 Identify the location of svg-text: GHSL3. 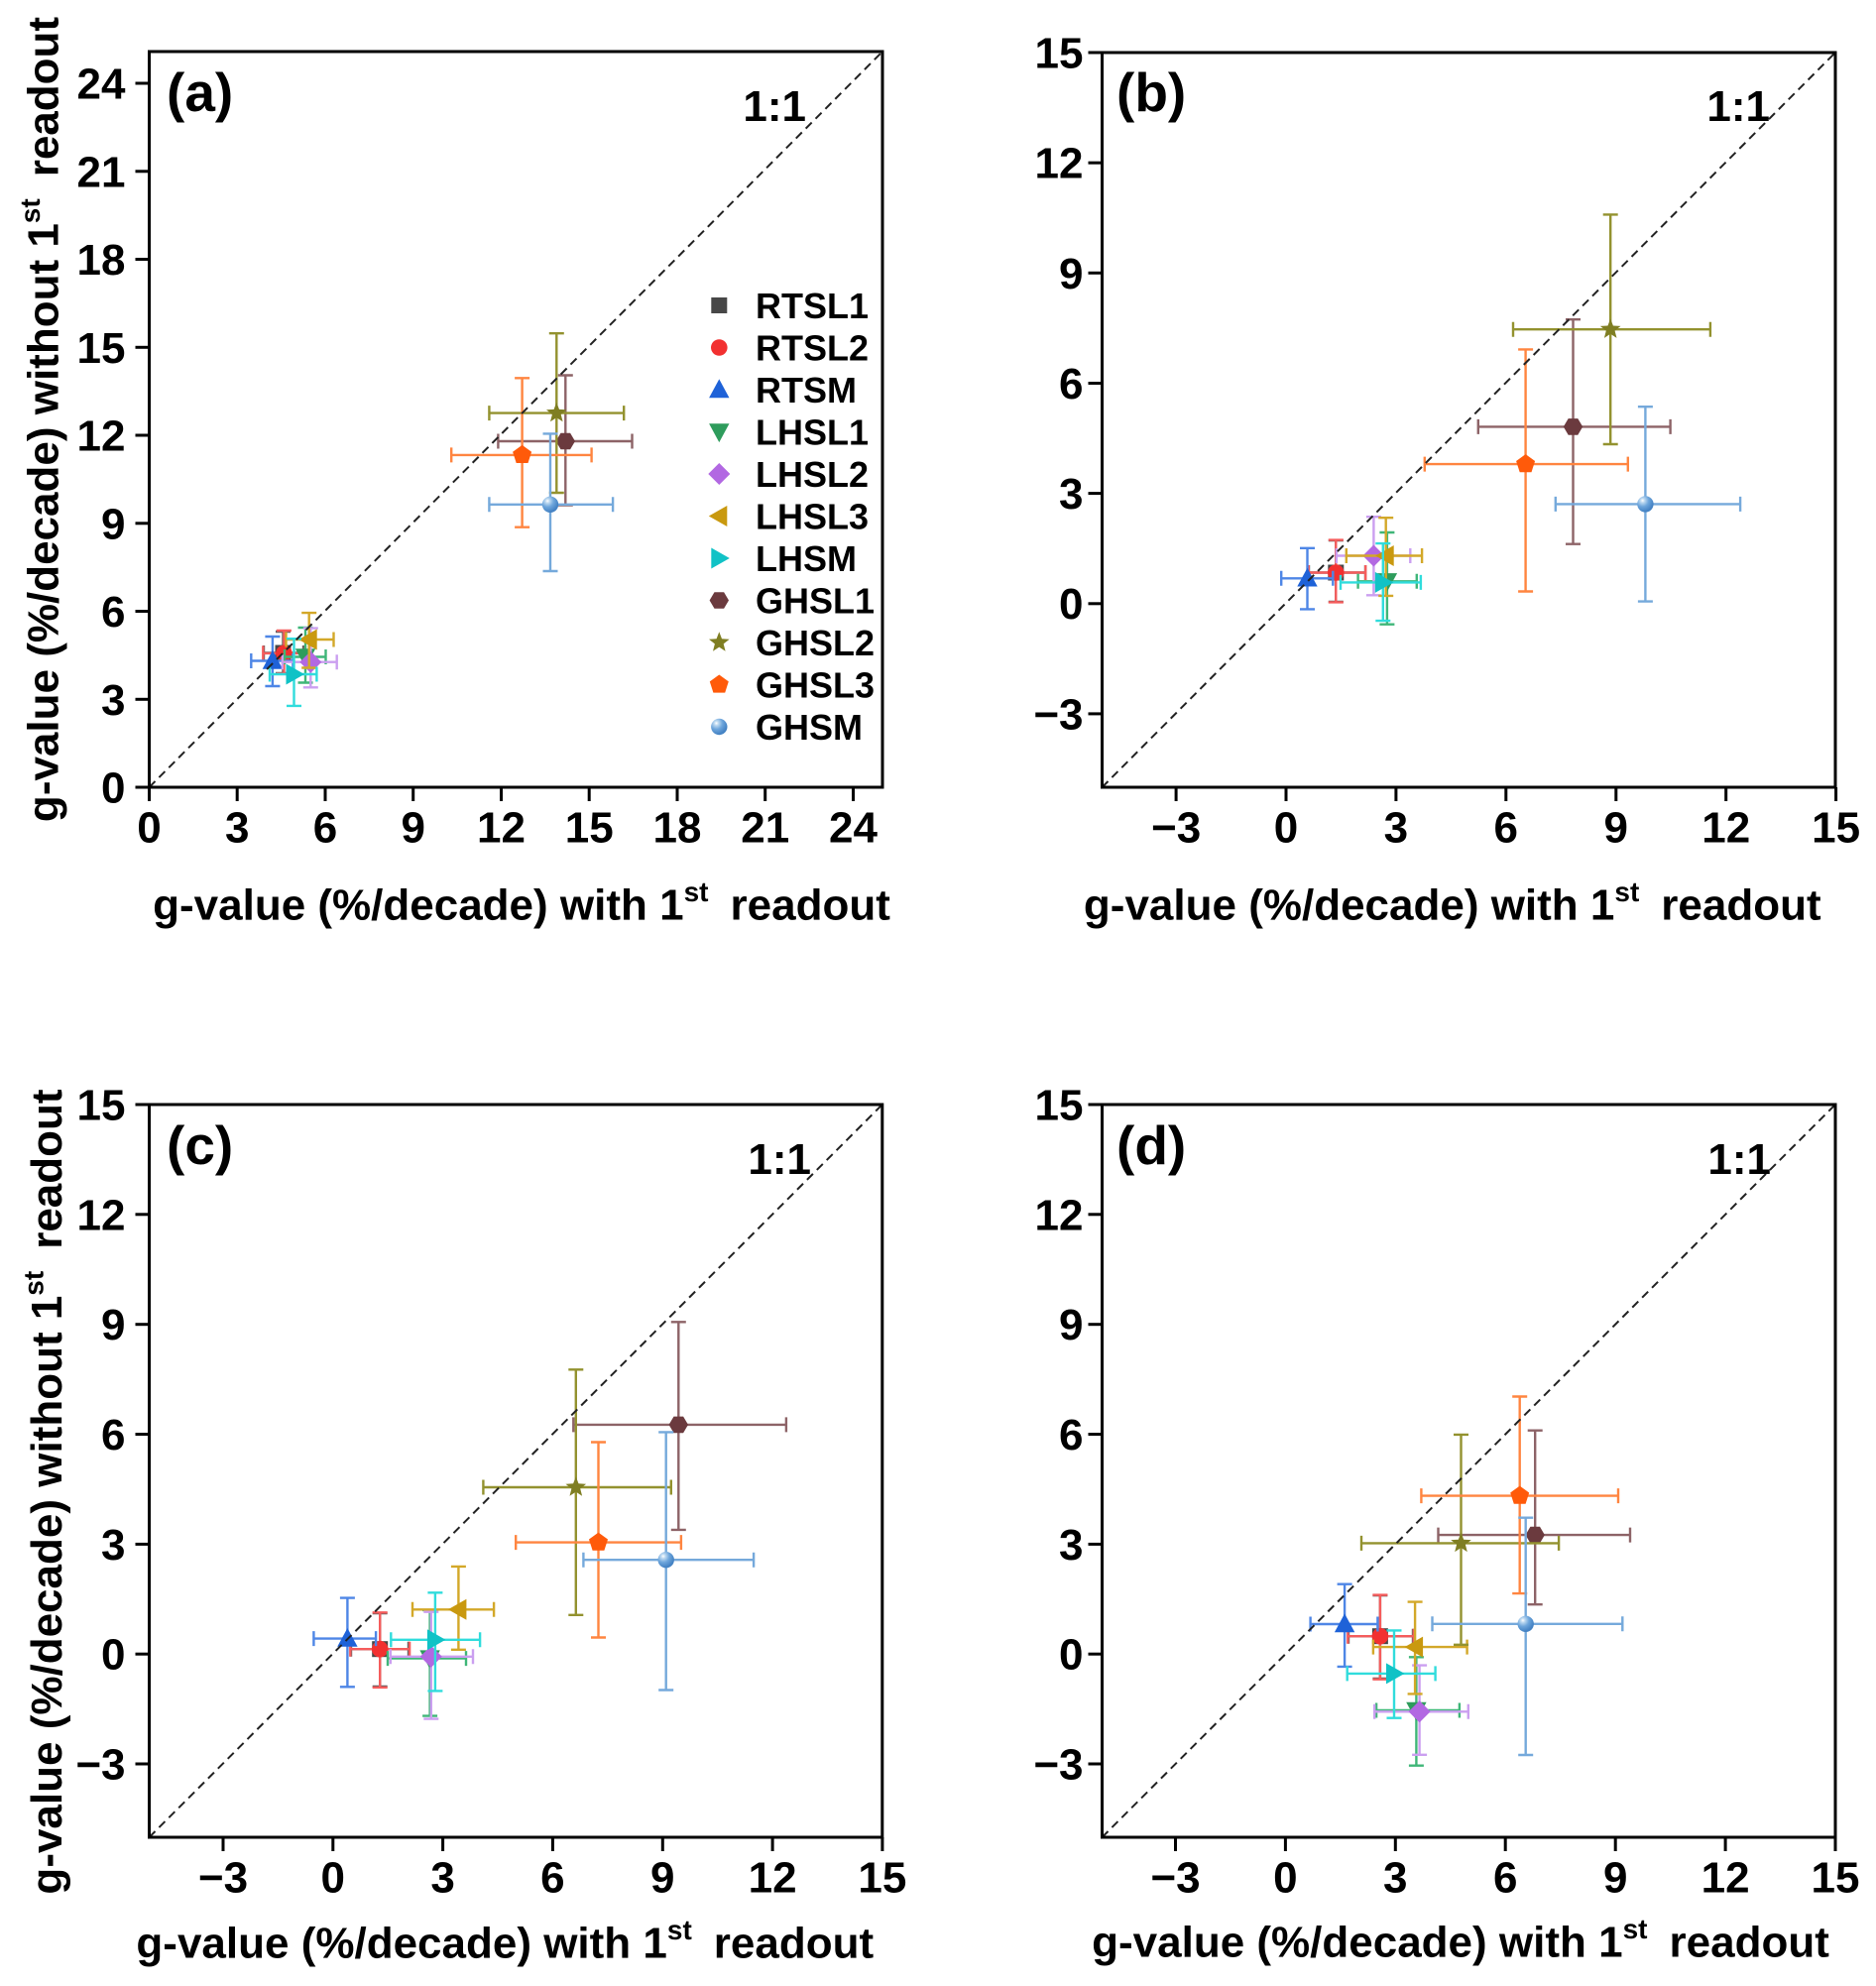
(815, 685).